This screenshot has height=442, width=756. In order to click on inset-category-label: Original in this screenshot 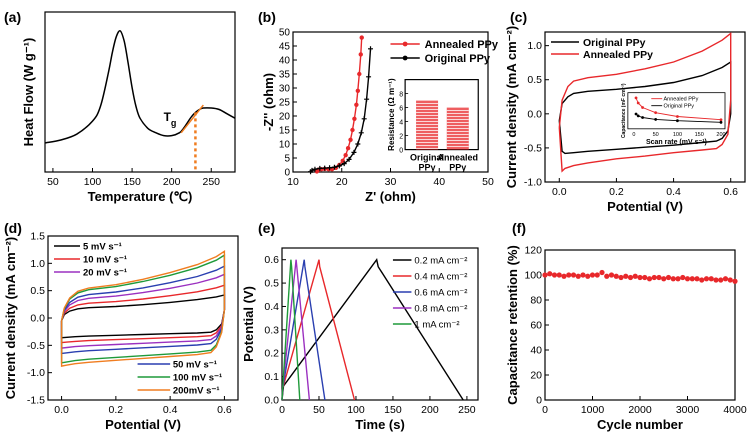, I will do `click(427, 158)`.